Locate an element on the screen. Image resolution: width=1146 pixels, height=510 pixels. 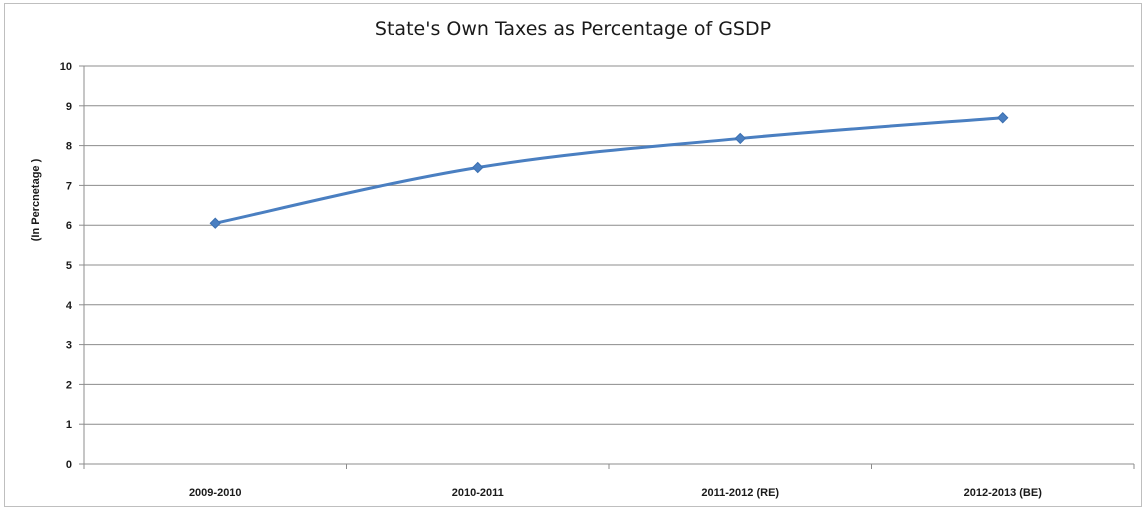
x-tick-label: 2012-2013 (BE) is located at coordinates (1003, 493).